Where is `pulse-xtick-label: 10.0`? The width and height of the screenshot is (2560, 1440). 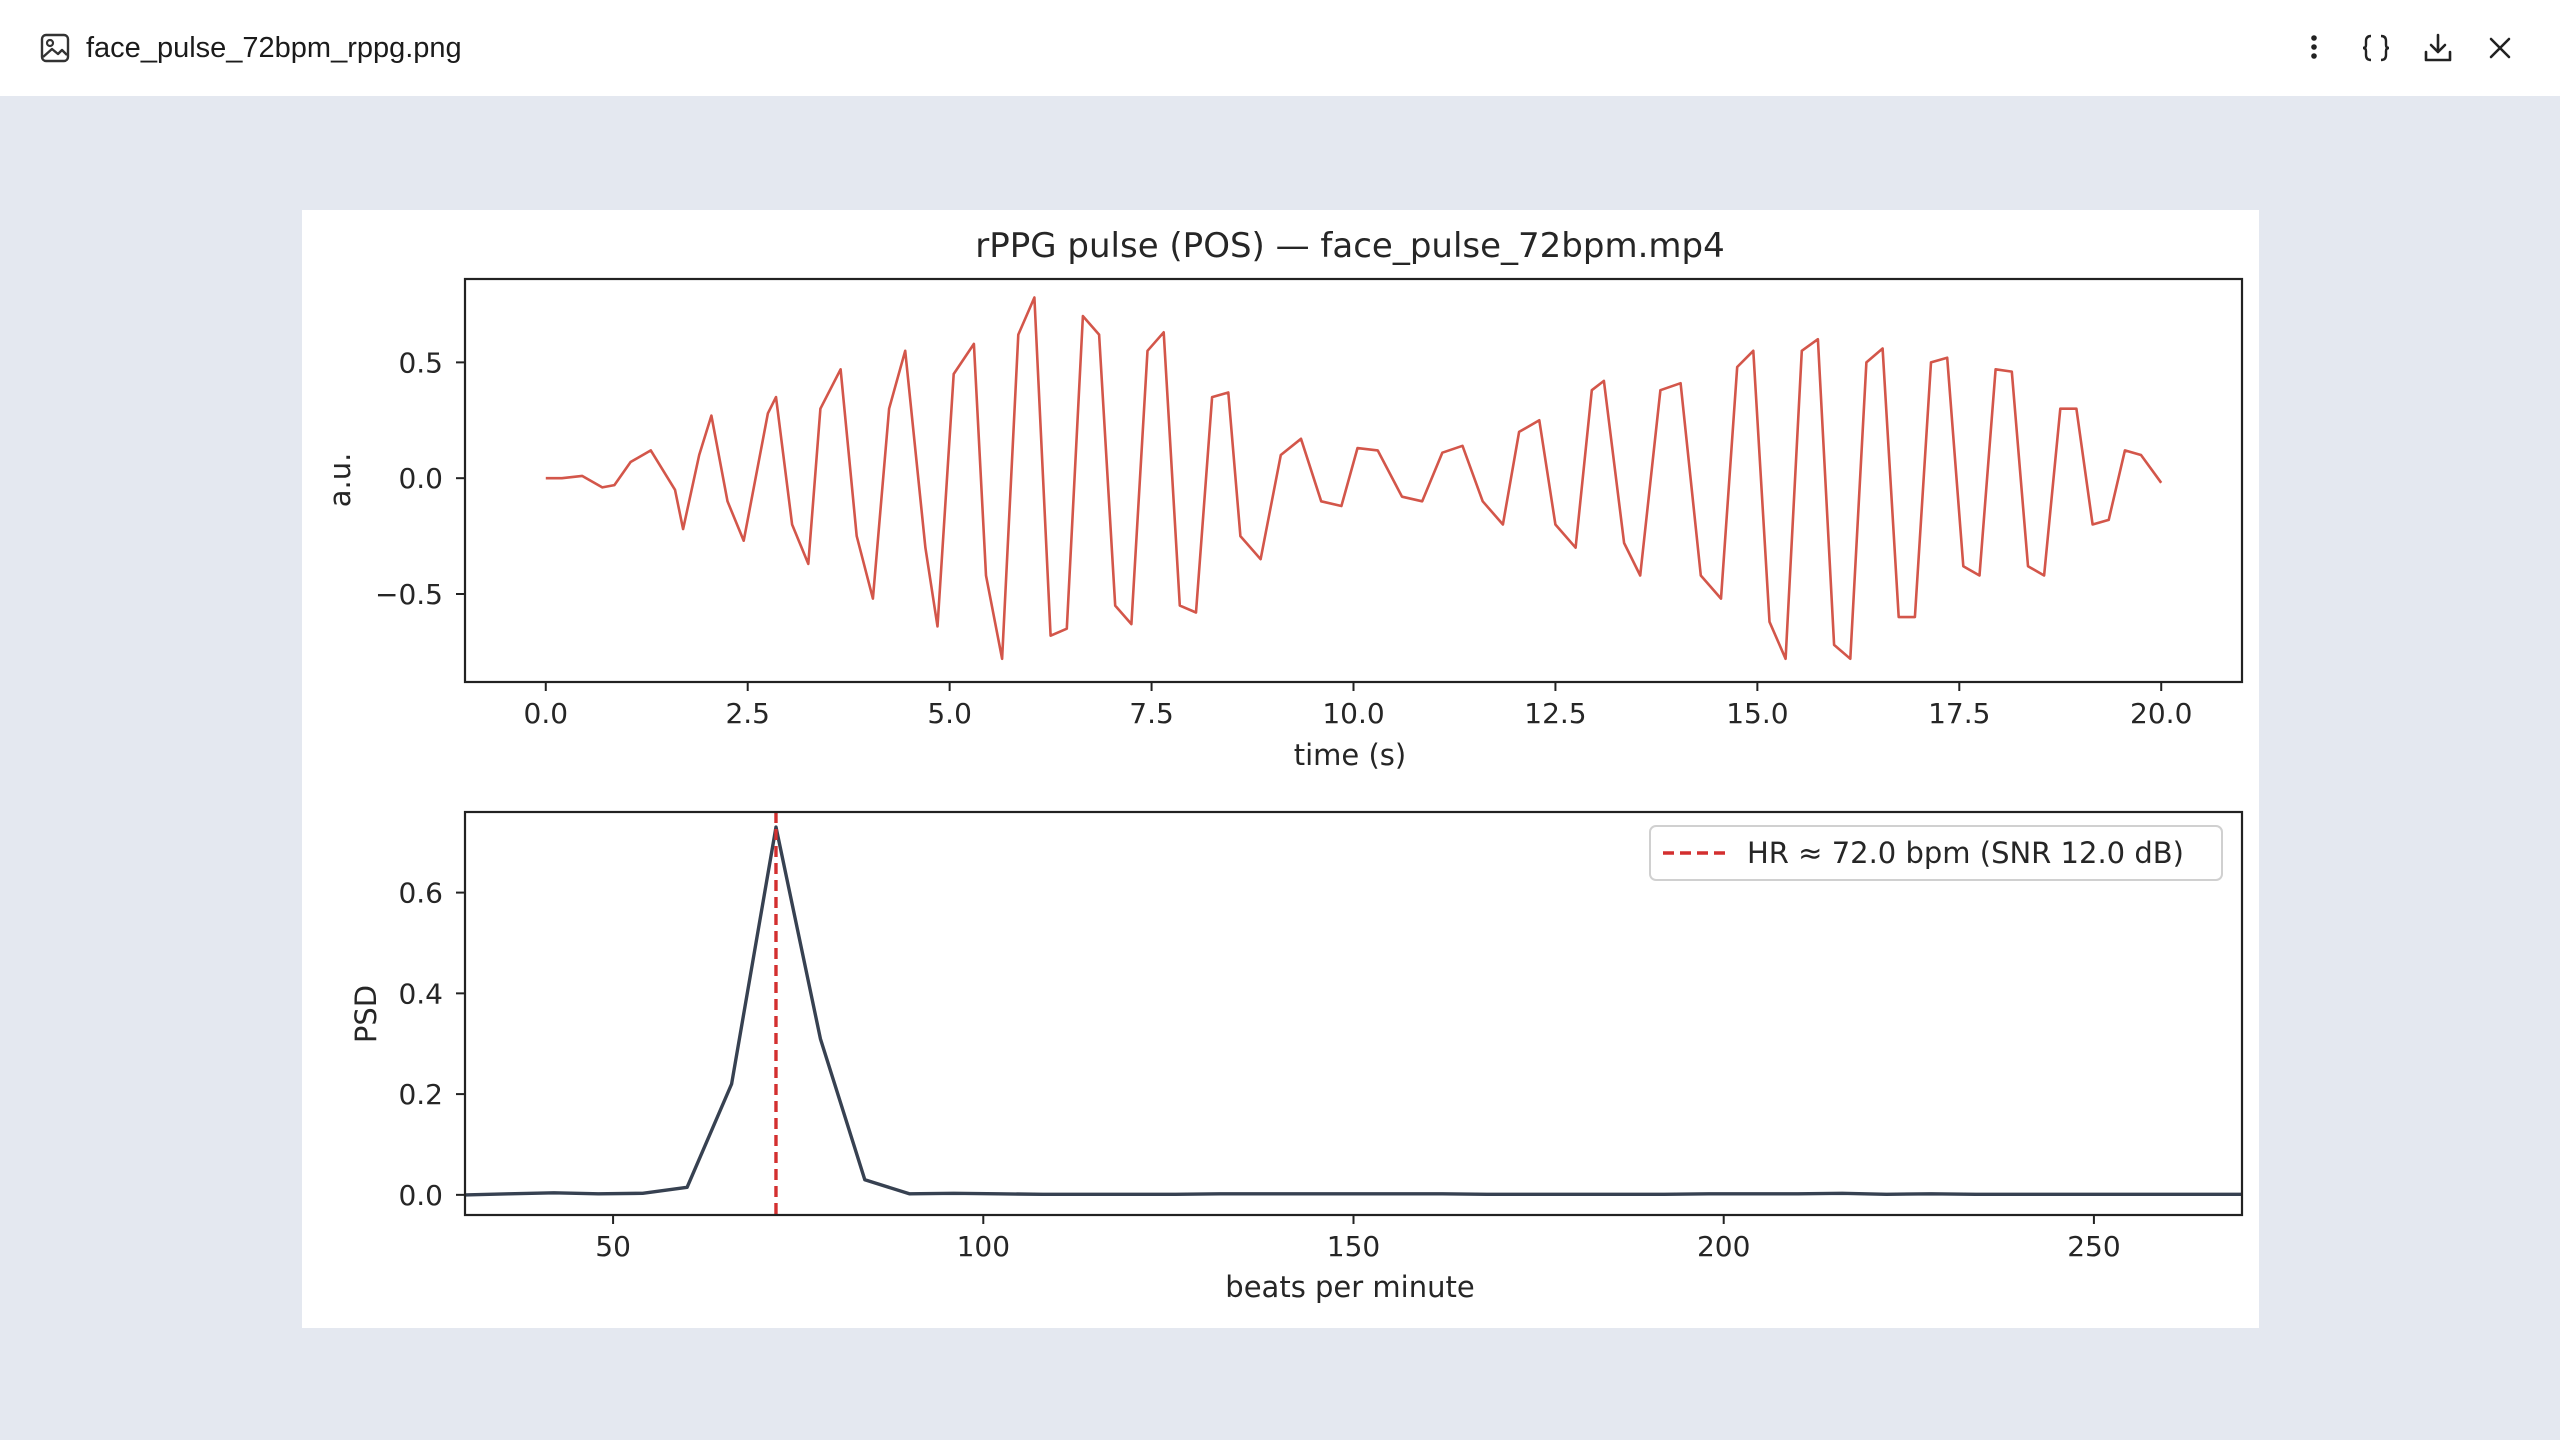
pulse-xtick-label: 10.0 is located at coordinates (1353, 713).